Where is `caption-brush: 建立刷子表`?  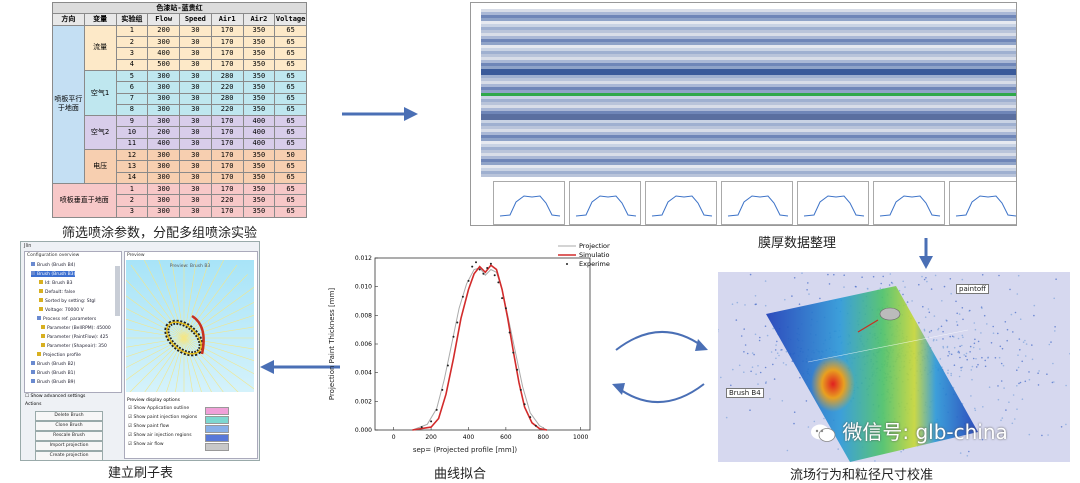 caption-brush: 建立刷子表 is located at coordinates (140, 471).